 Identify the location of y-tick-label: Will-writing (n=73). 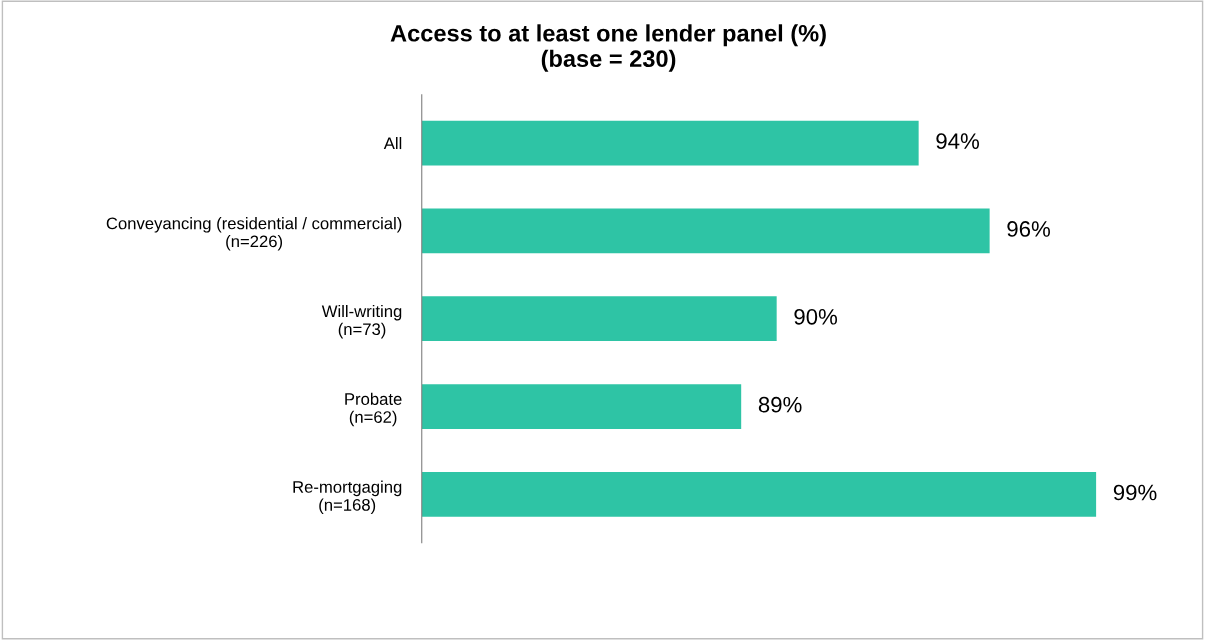
(361, 321).